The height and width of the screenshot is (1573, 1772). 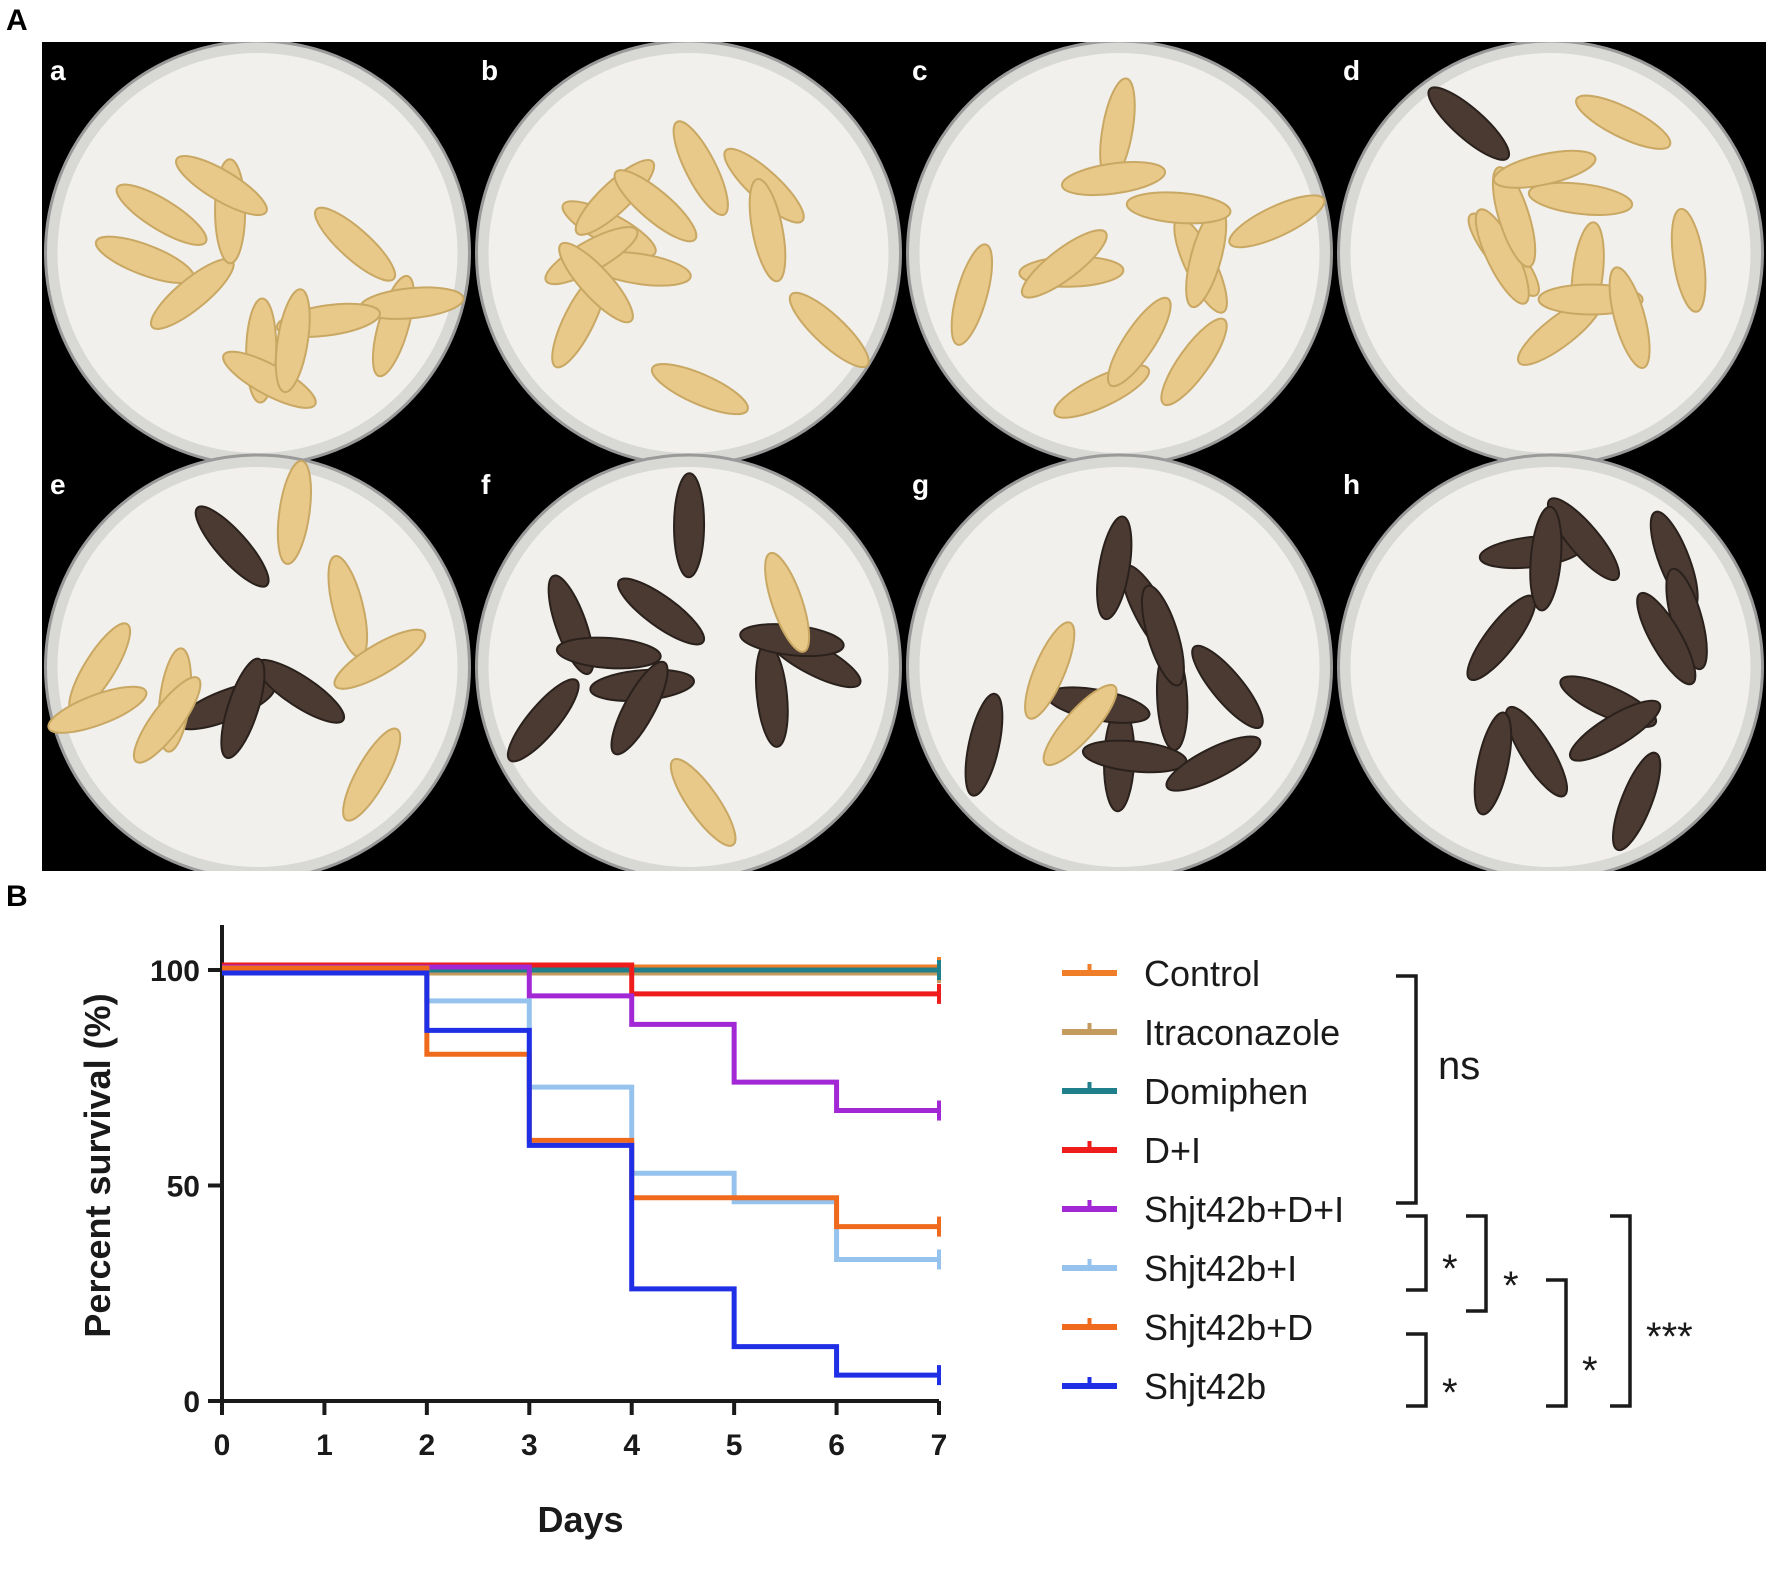 I want to click on x-tick-label: 0, so click(x=222, y=1445).